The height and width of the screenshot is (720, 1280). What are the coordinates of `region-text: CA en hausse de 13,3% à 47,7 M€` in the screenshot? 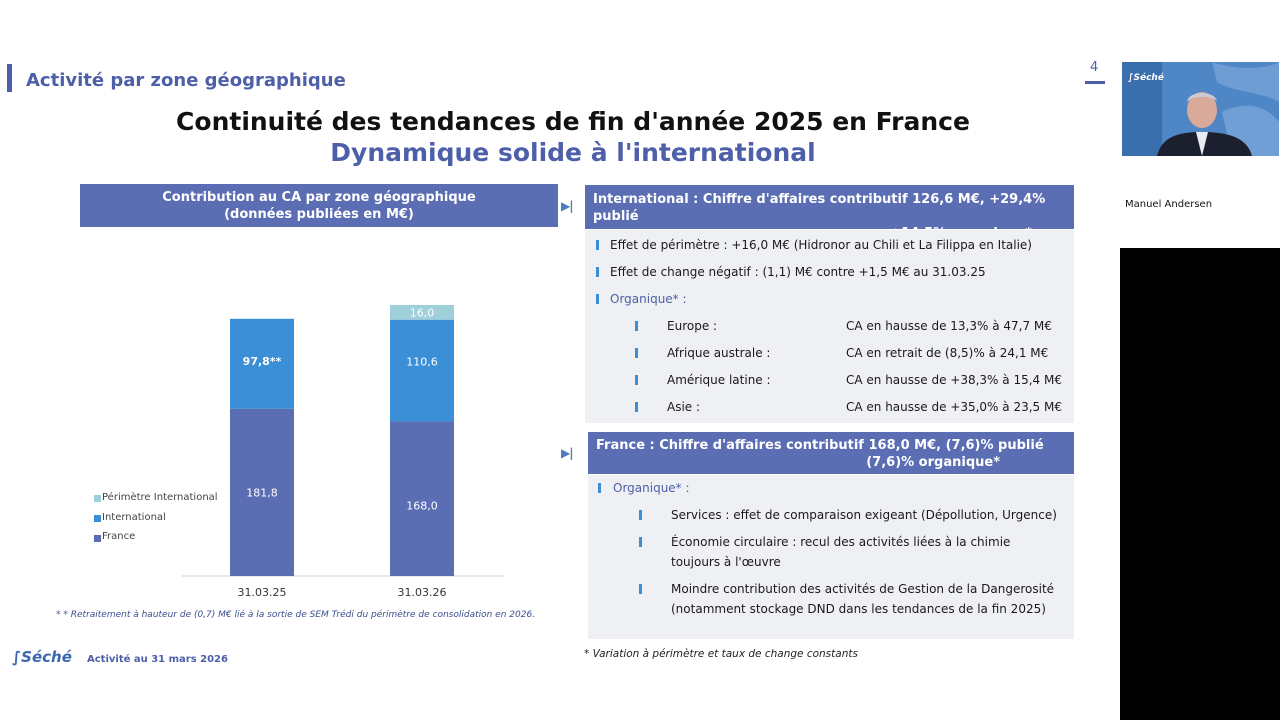 It's located at (949, 326).